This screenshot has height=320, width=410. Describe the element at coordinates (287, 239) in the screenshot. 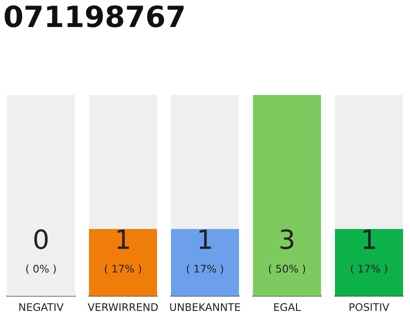

I see `data-label: 3` at that location.